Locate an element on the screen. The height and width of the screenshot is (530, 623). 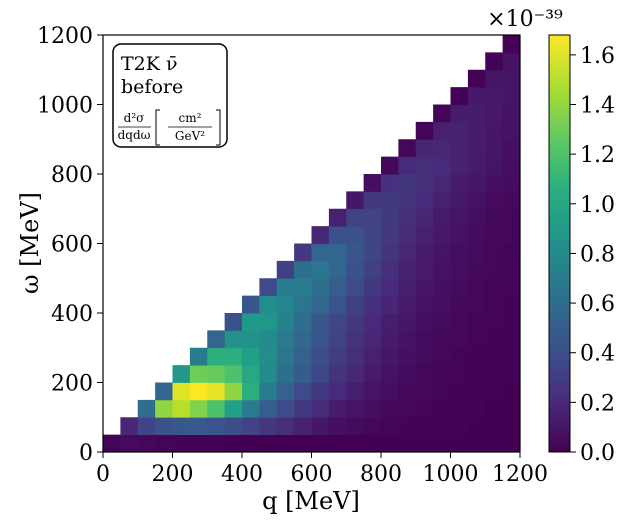
colorbar-tick-label: 0.2 is located at coordinates (597, 403).